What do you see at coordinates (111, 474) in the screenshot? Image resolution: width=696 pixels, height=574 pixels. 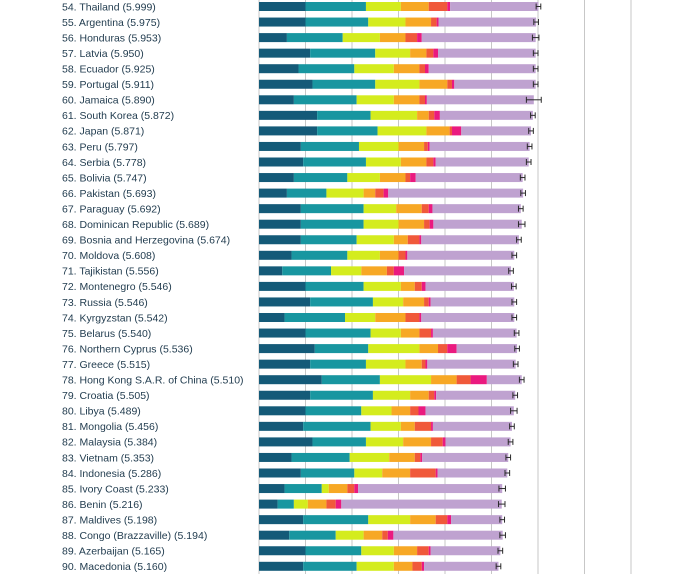 I see `country-label: 84. Indonesia (5.286)` at bounding box center [111, 474].